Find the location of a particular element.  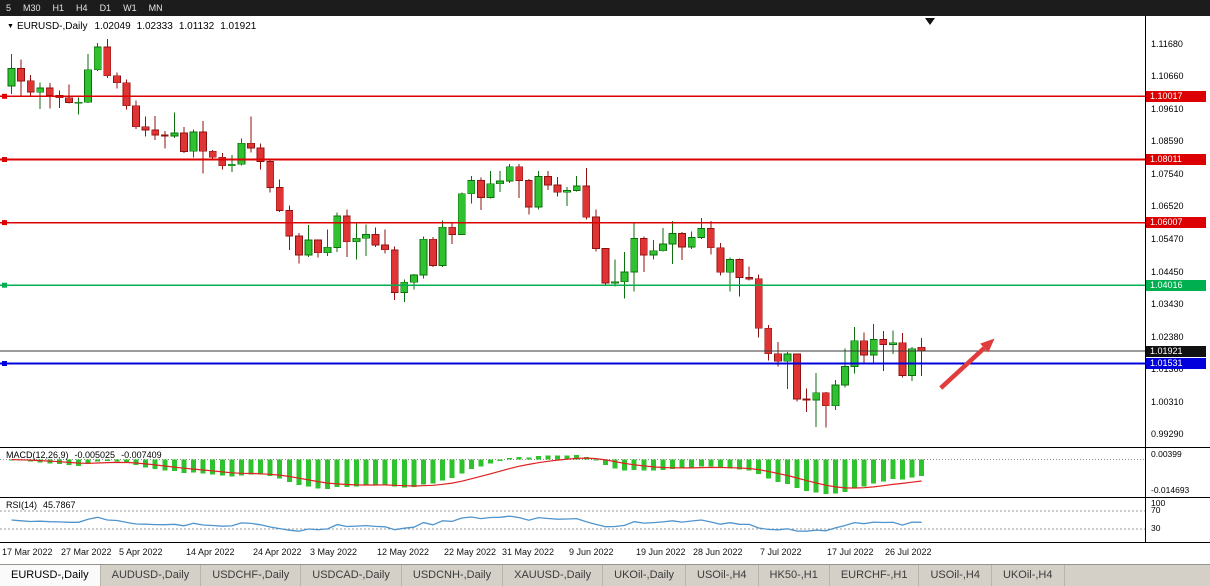

line-anchor-1.01531 is located at coordinates (4, 363).